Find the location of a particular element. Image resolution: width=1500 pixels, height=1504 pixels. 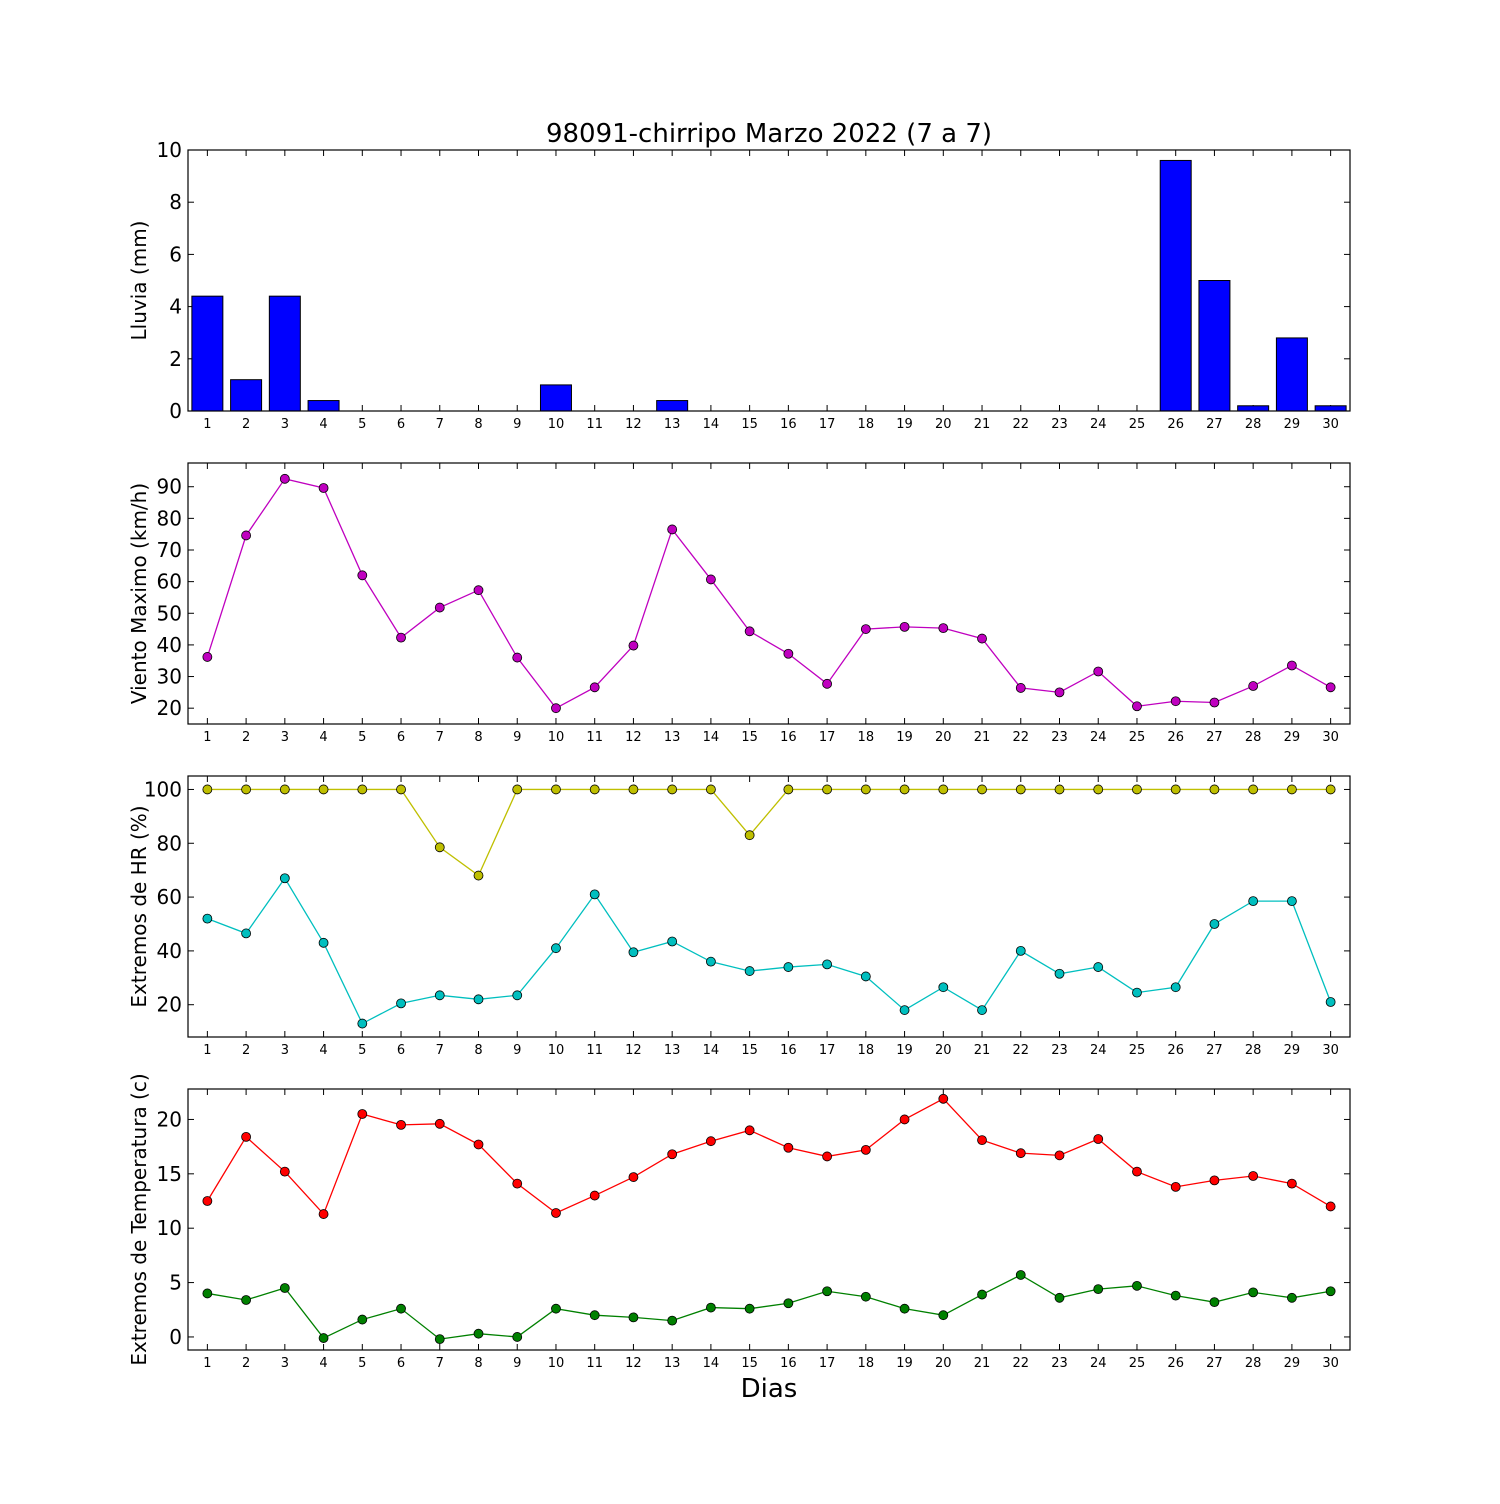

y-tick-label: 100 is located at coordinates (163, 789).